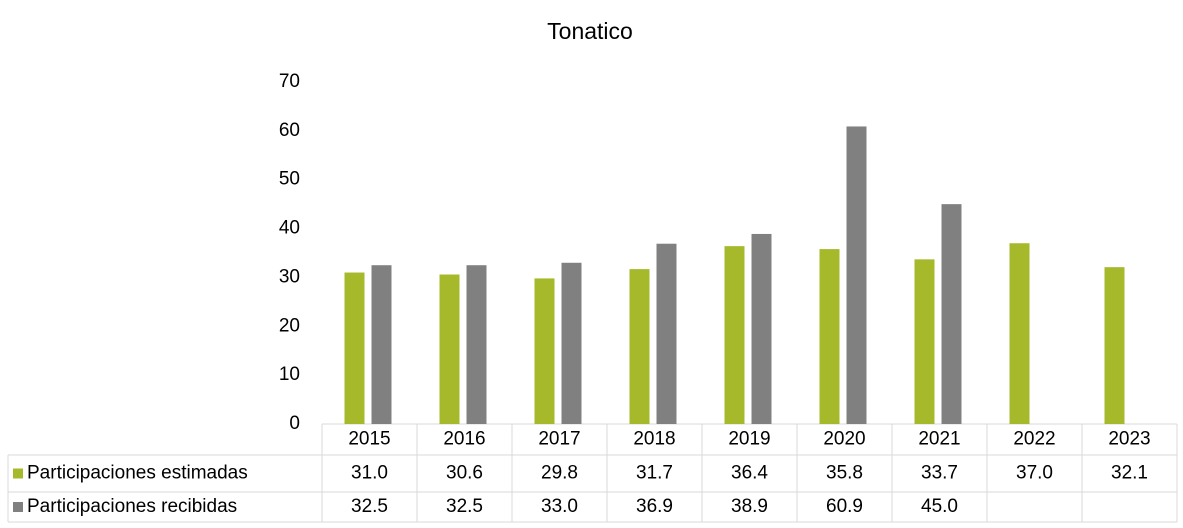 This screenshot has height=528, width=1183. I want to click on table-value: 31.0, so click(369, 473).